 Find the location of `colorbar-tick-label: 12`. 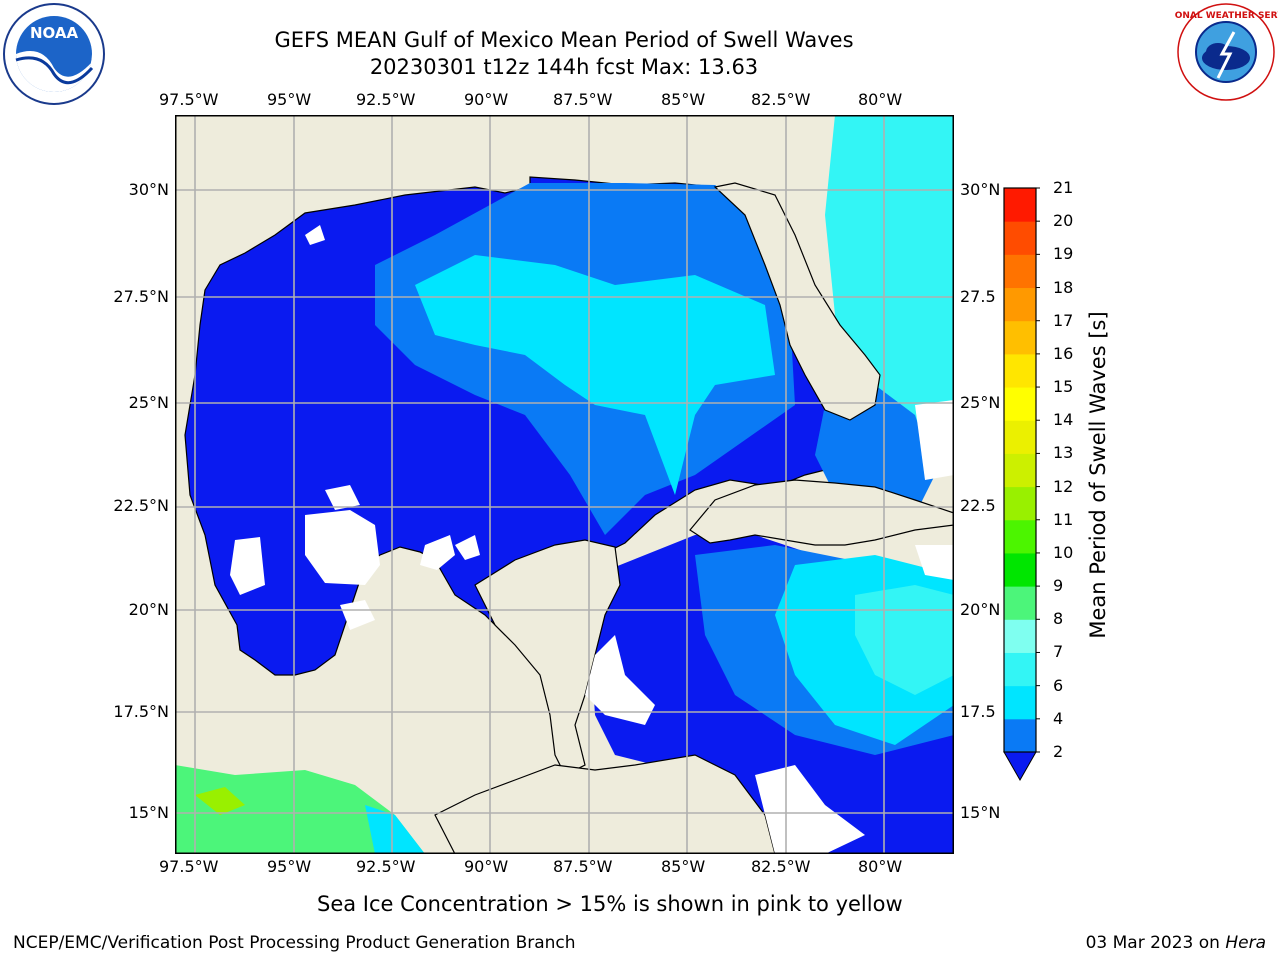

colorbar-tick-label: 12 is located at coordinates (1063, 486).